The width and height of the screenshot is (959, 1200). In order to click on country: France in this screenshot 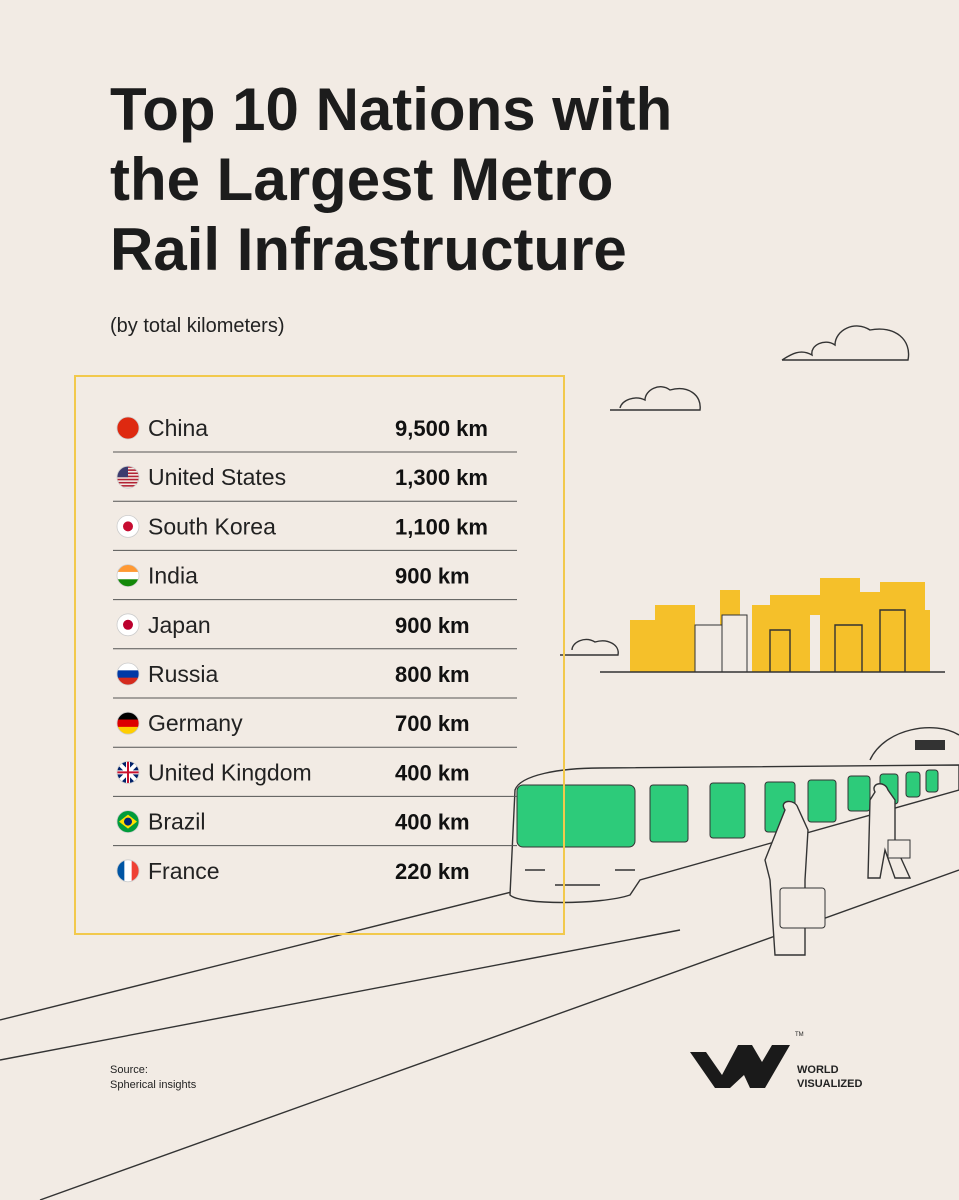, I will do `click(184, 871)`.